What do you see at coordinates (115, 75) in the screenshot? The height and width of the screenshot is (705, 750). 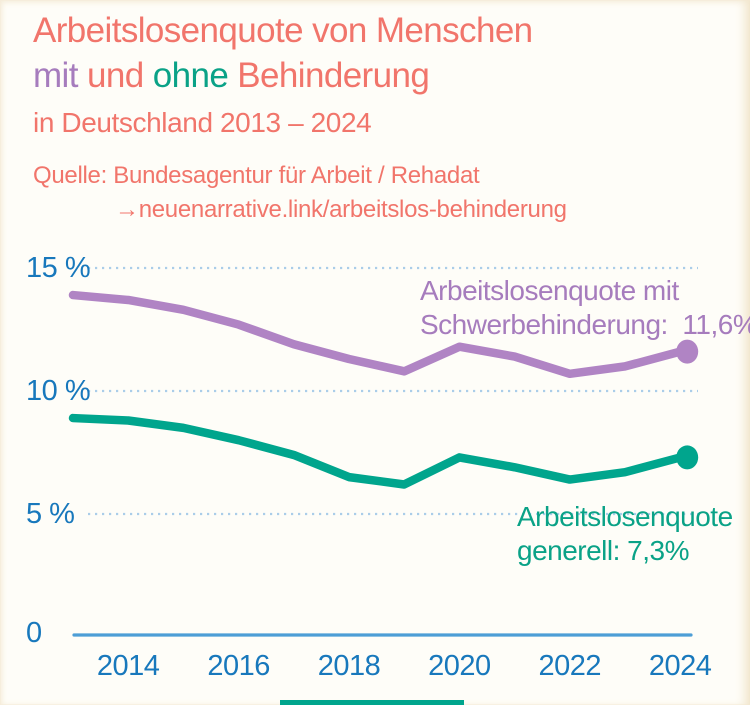 I see `title-word-und: und` at bounding box center [115, 75].